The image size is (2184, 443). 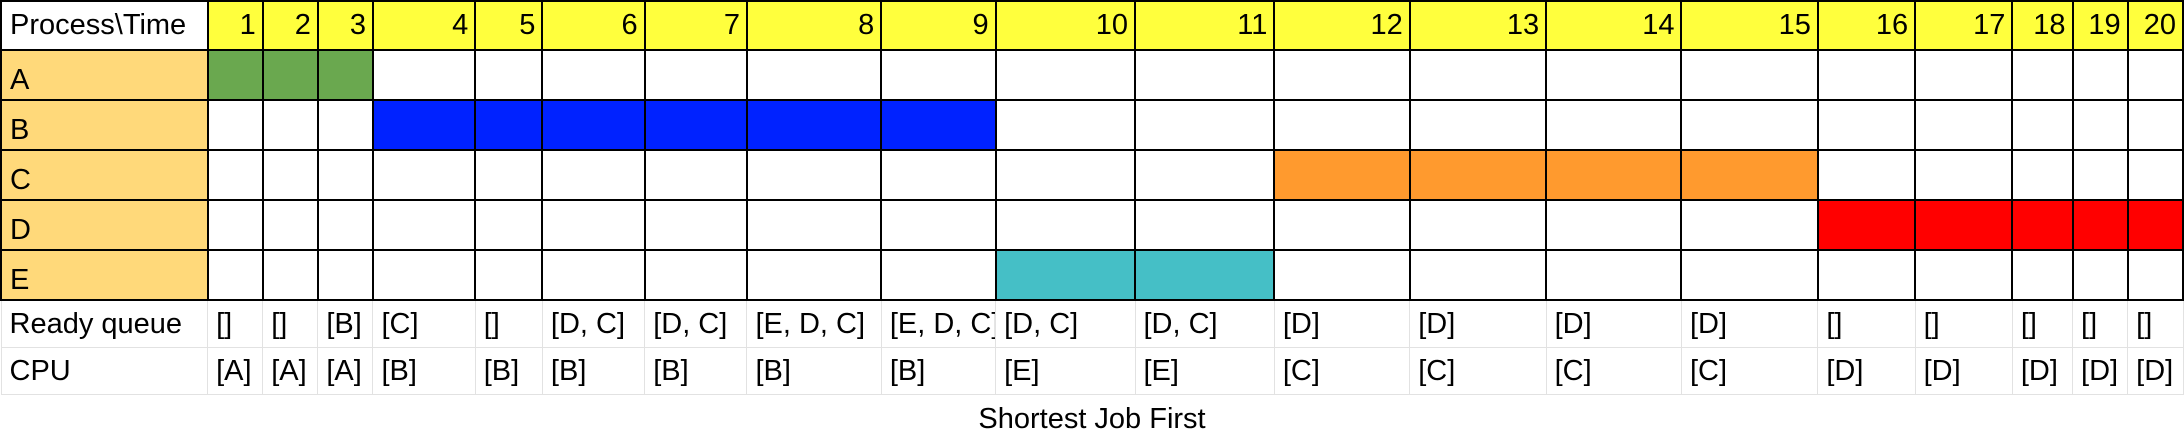 What do you see at coordinates (104, 225) in the screenshot?
I see `process-label-d: D` at bounding box center [104, 225].